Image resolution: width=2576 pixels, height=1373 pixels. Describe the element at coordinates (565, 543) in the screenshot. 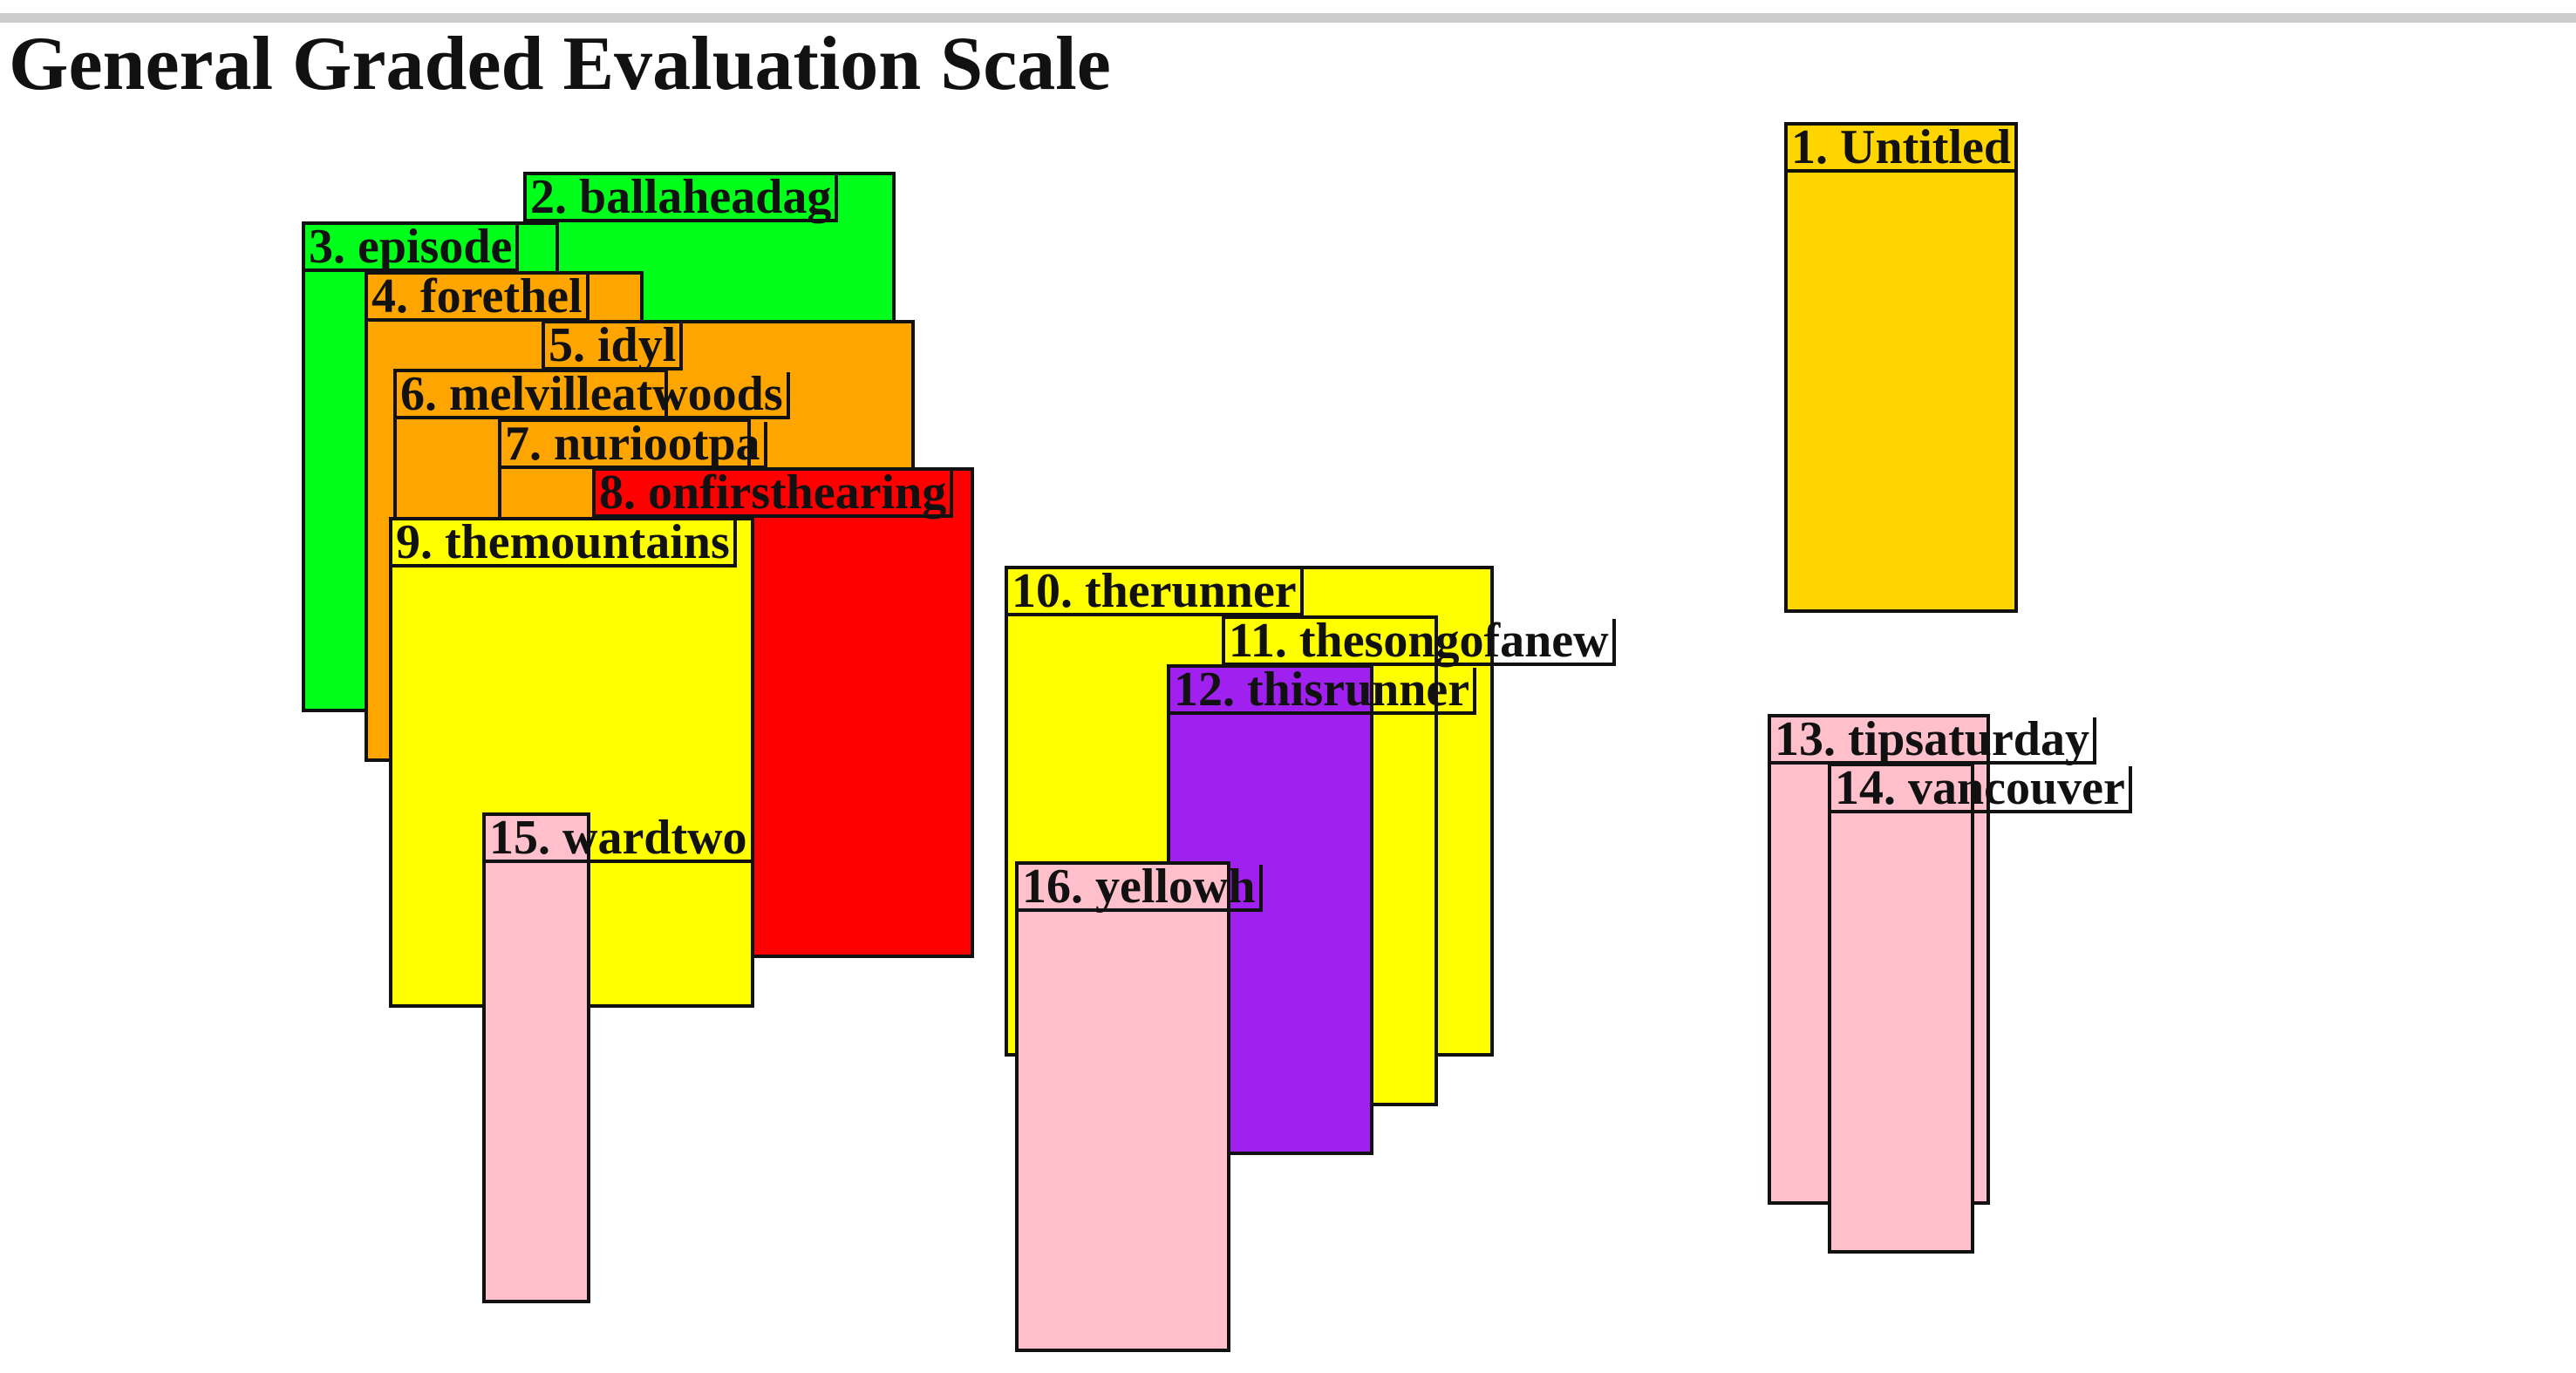

I see `box-label: 9. themountains` at that location.